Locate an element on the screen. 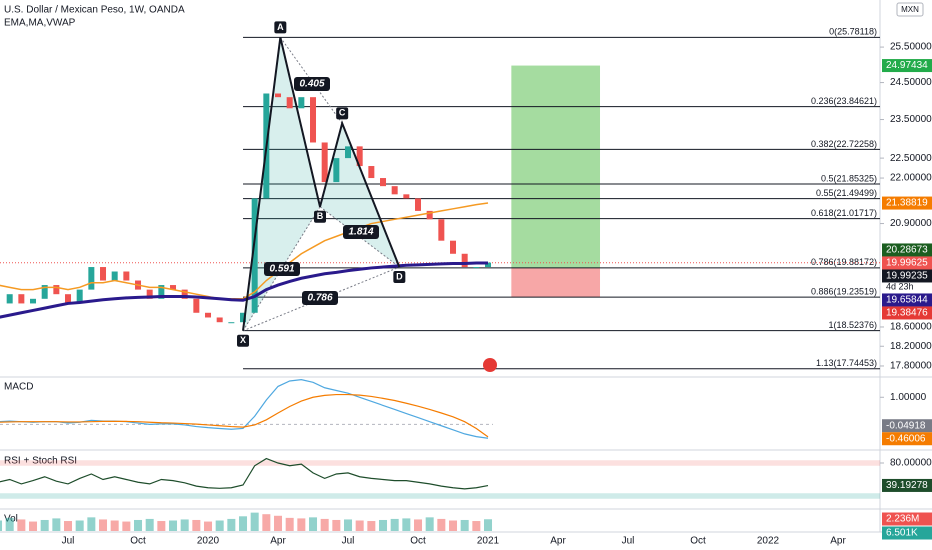 The width and height of the screenshot is (932, 550). price-tag-label: 19.65844 is located at coordinates (907, 300).